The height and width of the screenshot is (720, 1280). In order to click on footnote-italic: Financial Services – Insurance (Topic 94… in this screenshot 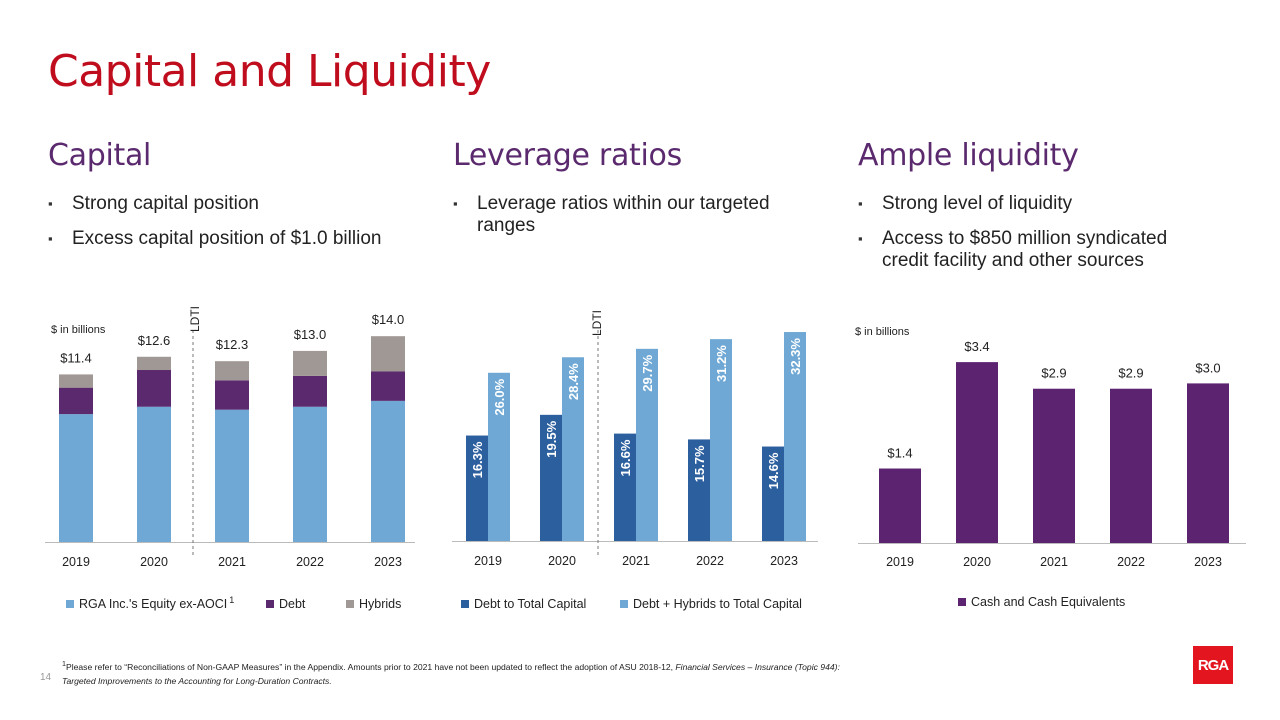, I will do `click(757, 666)`.